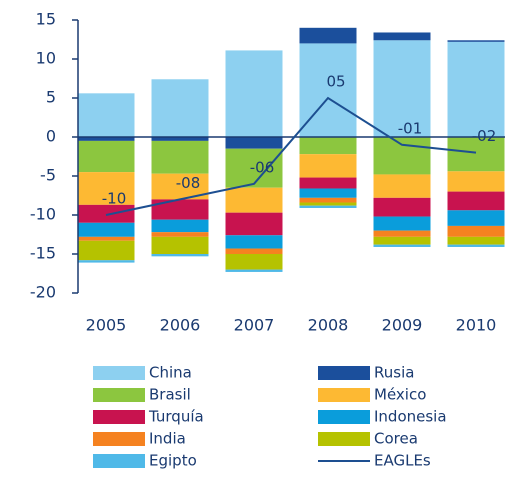  I want to click on y-tick-label: -10, so click(43, 214).